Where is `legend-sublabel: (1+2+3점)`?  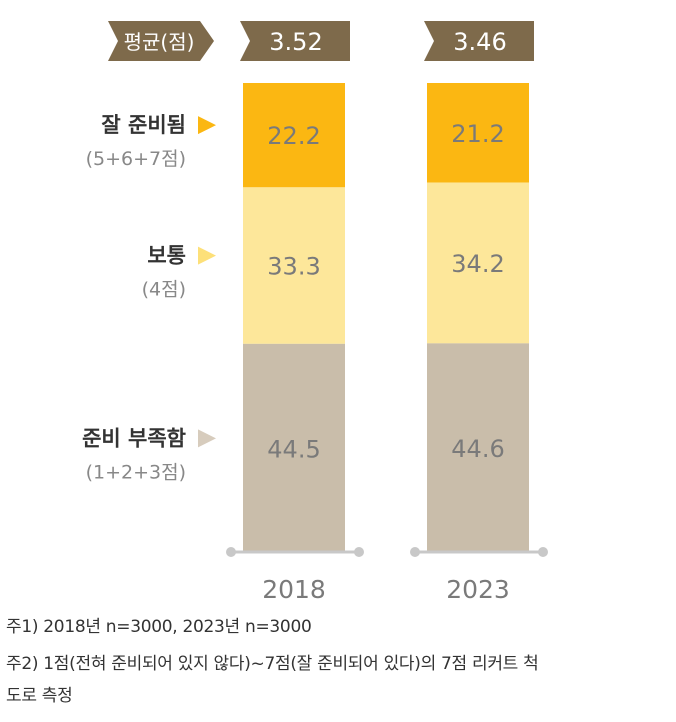 legend-sublabel: (1+2+3점) is located at coordinates (136, 472).